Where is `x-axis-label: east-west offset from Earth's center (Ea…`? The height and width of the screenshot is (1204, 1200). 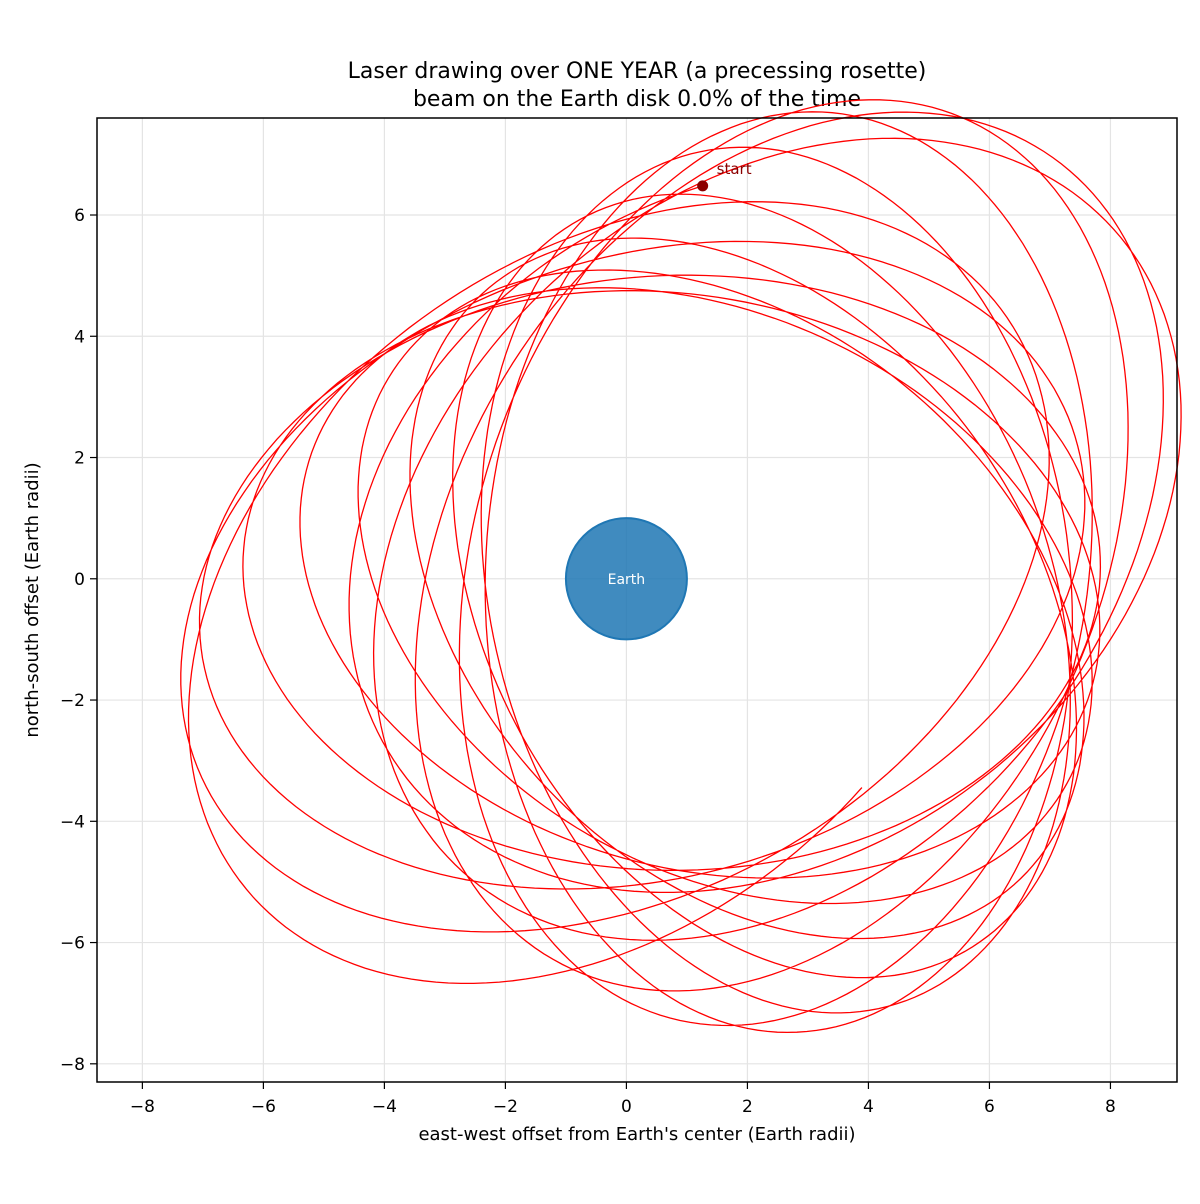
x-axis-label: east-west offset from Earth's center (Ea… is located at coordinates (636, 1134).